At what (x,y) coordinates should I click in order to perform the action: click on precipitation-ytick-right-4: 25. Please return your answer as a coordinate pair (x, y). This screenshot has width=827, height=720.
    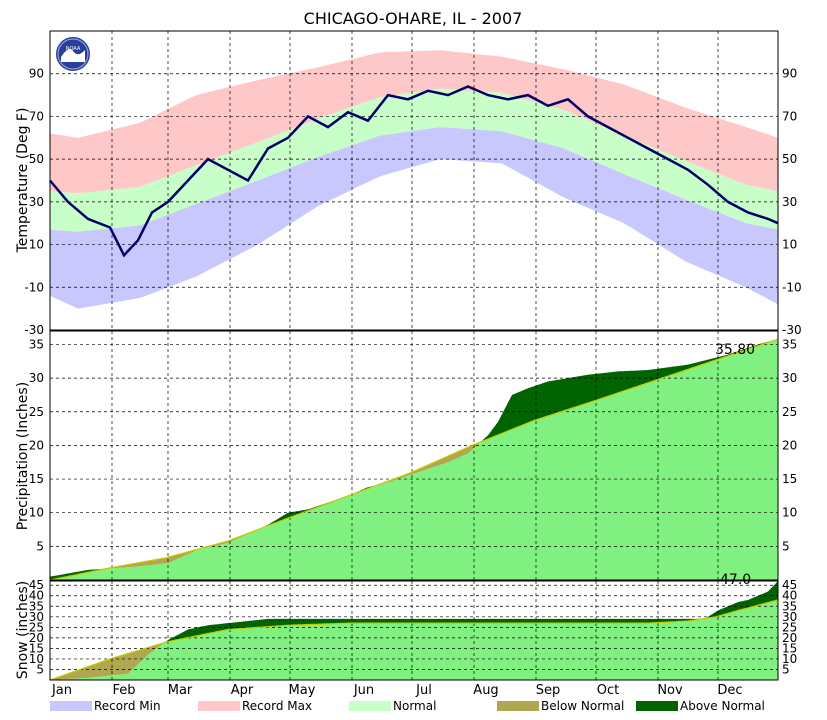
    Looking at the image, I should click on (789, 412).